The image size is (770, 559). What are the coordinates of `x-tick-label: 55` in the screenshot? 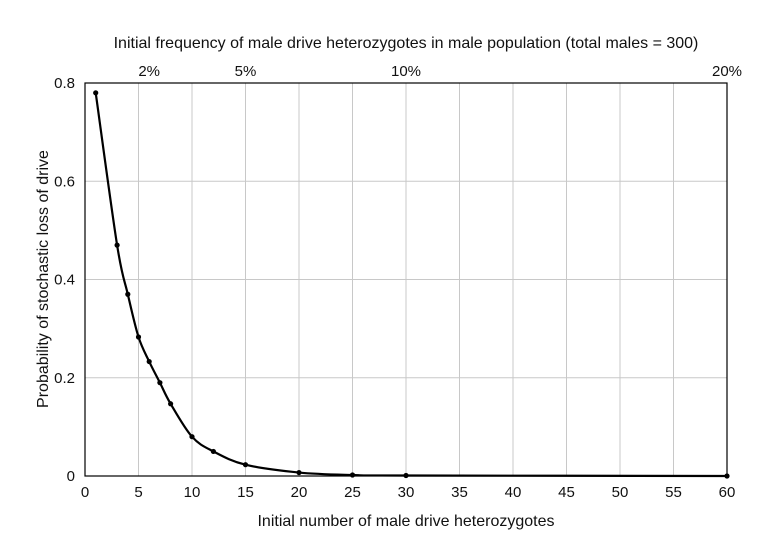 It's located at (673, 492).